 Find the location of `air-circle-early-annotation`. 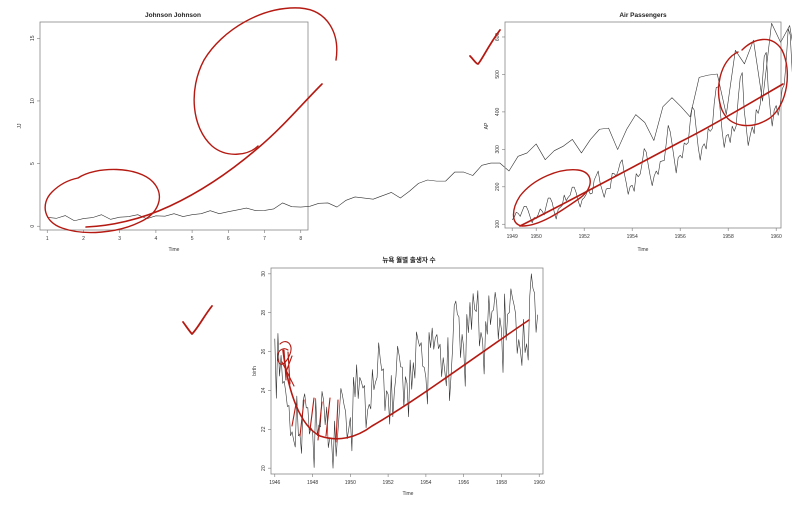

air-circle-early-annotation is located at coordinates (551, 198).